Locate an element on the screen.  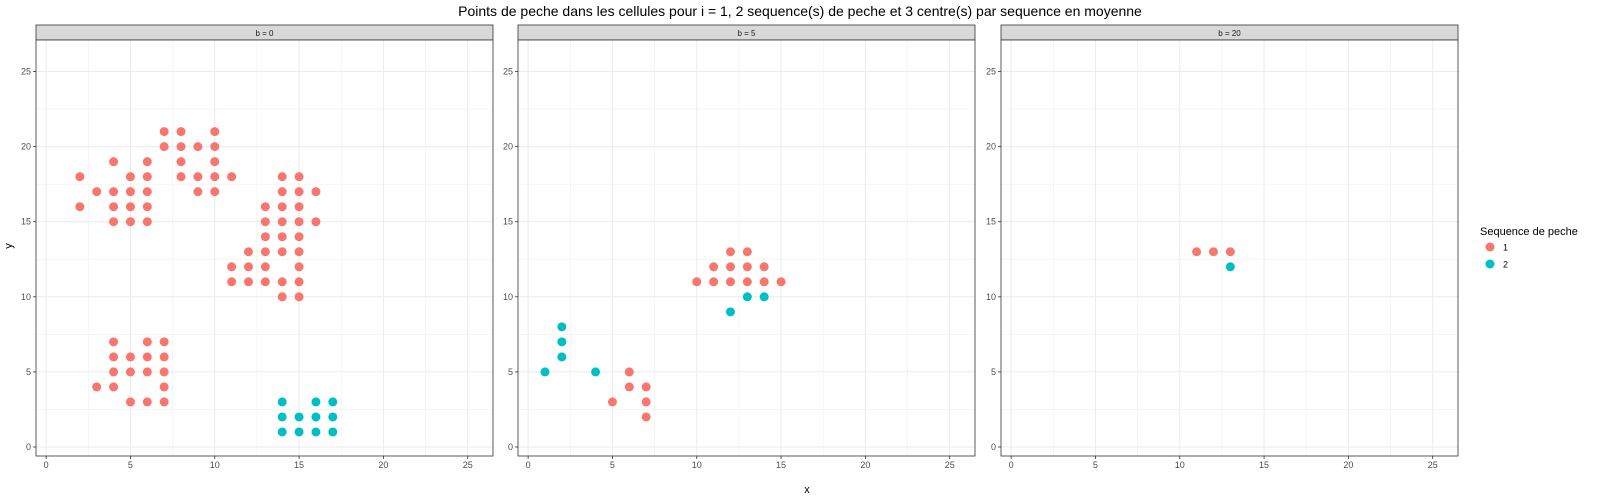
legend-title: Sequence de peche is located at coordinates (1529, 232).